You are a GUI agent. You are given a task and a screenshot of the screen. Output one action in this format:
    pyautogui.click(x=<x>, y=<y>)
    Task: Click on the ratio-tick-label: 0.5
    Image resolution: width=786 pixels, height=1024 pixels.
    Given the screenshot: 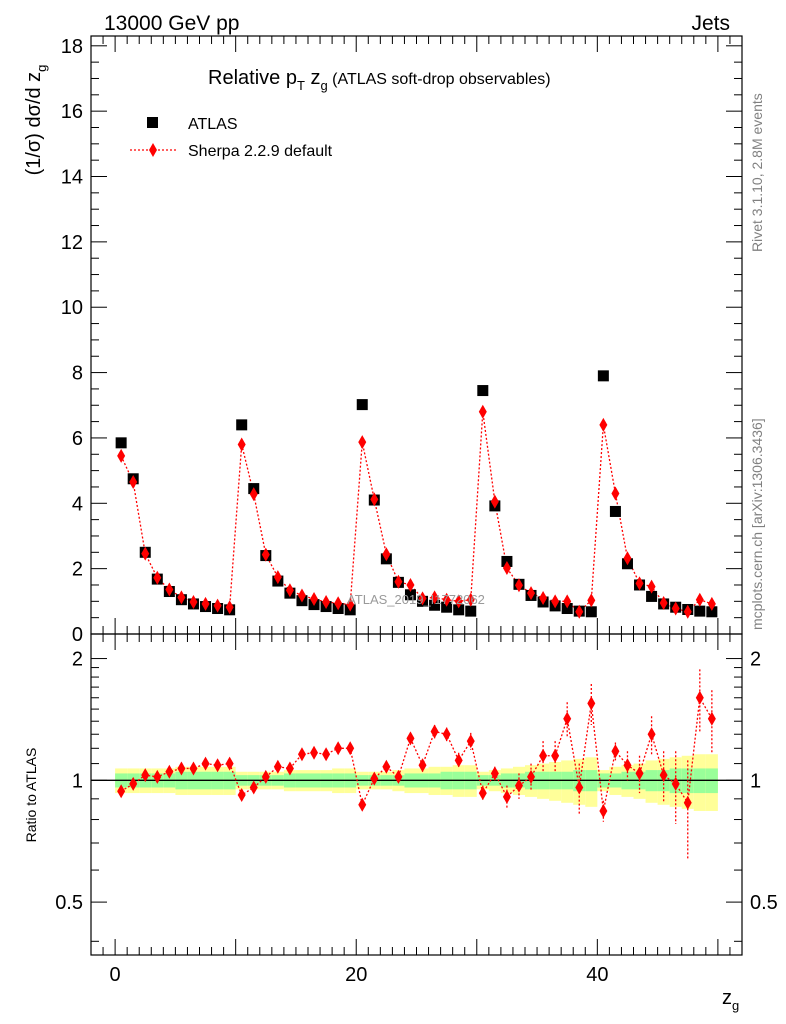 What is the action you would take?
    pyautogui.click(x=69, y=903)
    